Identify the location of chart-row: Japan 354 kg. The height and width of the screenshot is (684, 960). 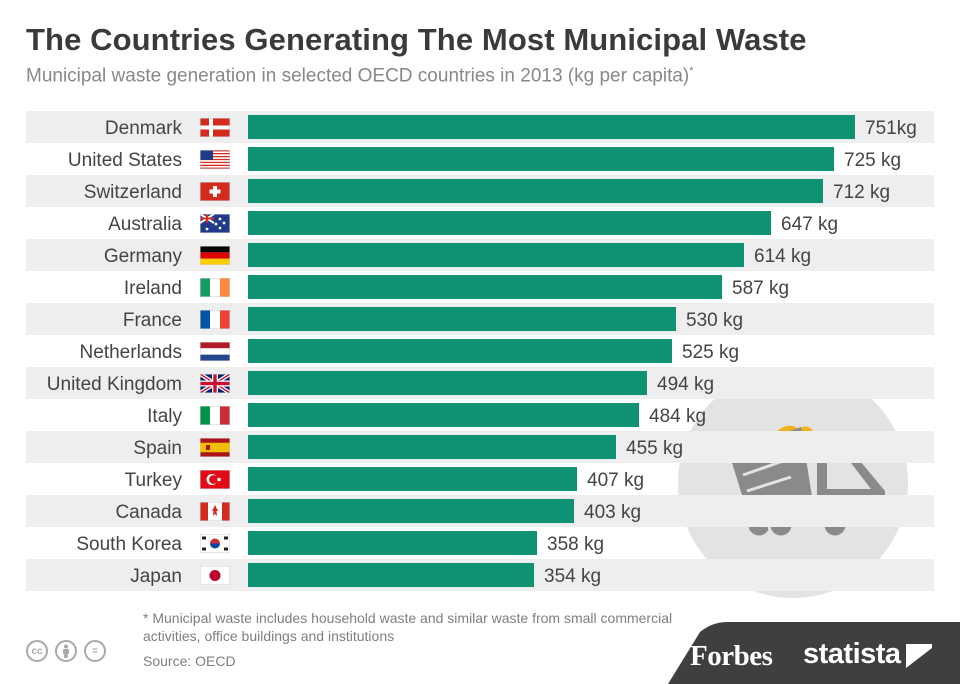
(480, 575).